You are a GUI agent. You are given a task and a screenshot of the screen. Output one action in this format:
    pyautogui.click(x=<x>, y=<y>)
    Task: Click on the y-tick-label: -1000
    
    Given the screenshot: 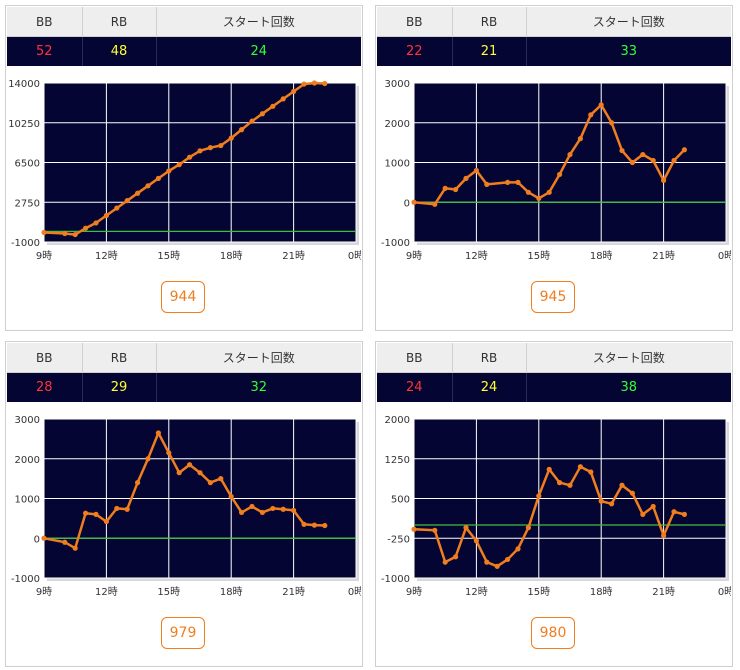 What is the action you would take?
    pyautogui.click(x=25, y=579)
    